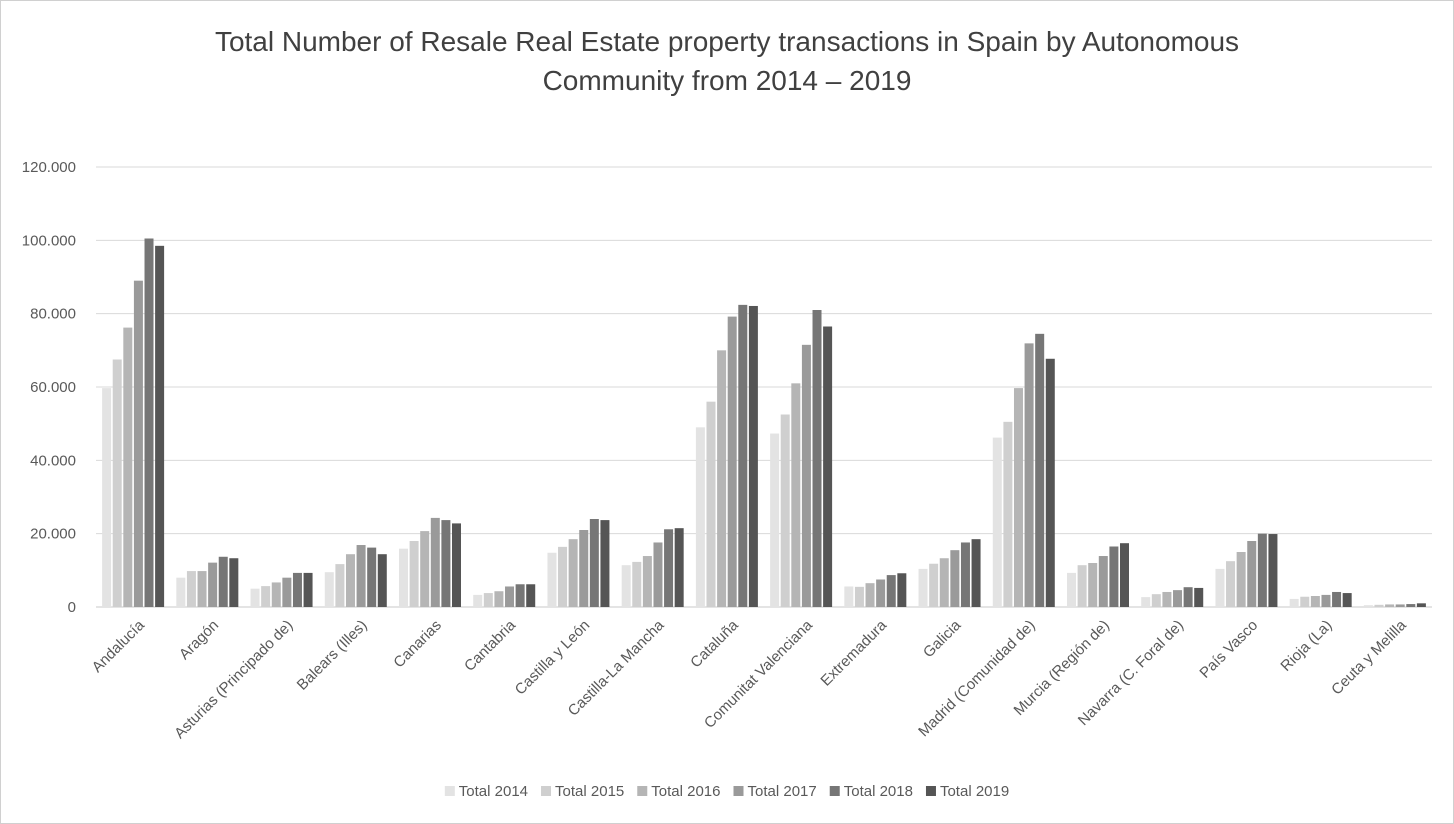 The height and width of the screenshot is (824, 1454). Describe the element at coordinates (233, 679) in the screenshot. I see `x-category-label: Asturias (Principado de)` at that location.